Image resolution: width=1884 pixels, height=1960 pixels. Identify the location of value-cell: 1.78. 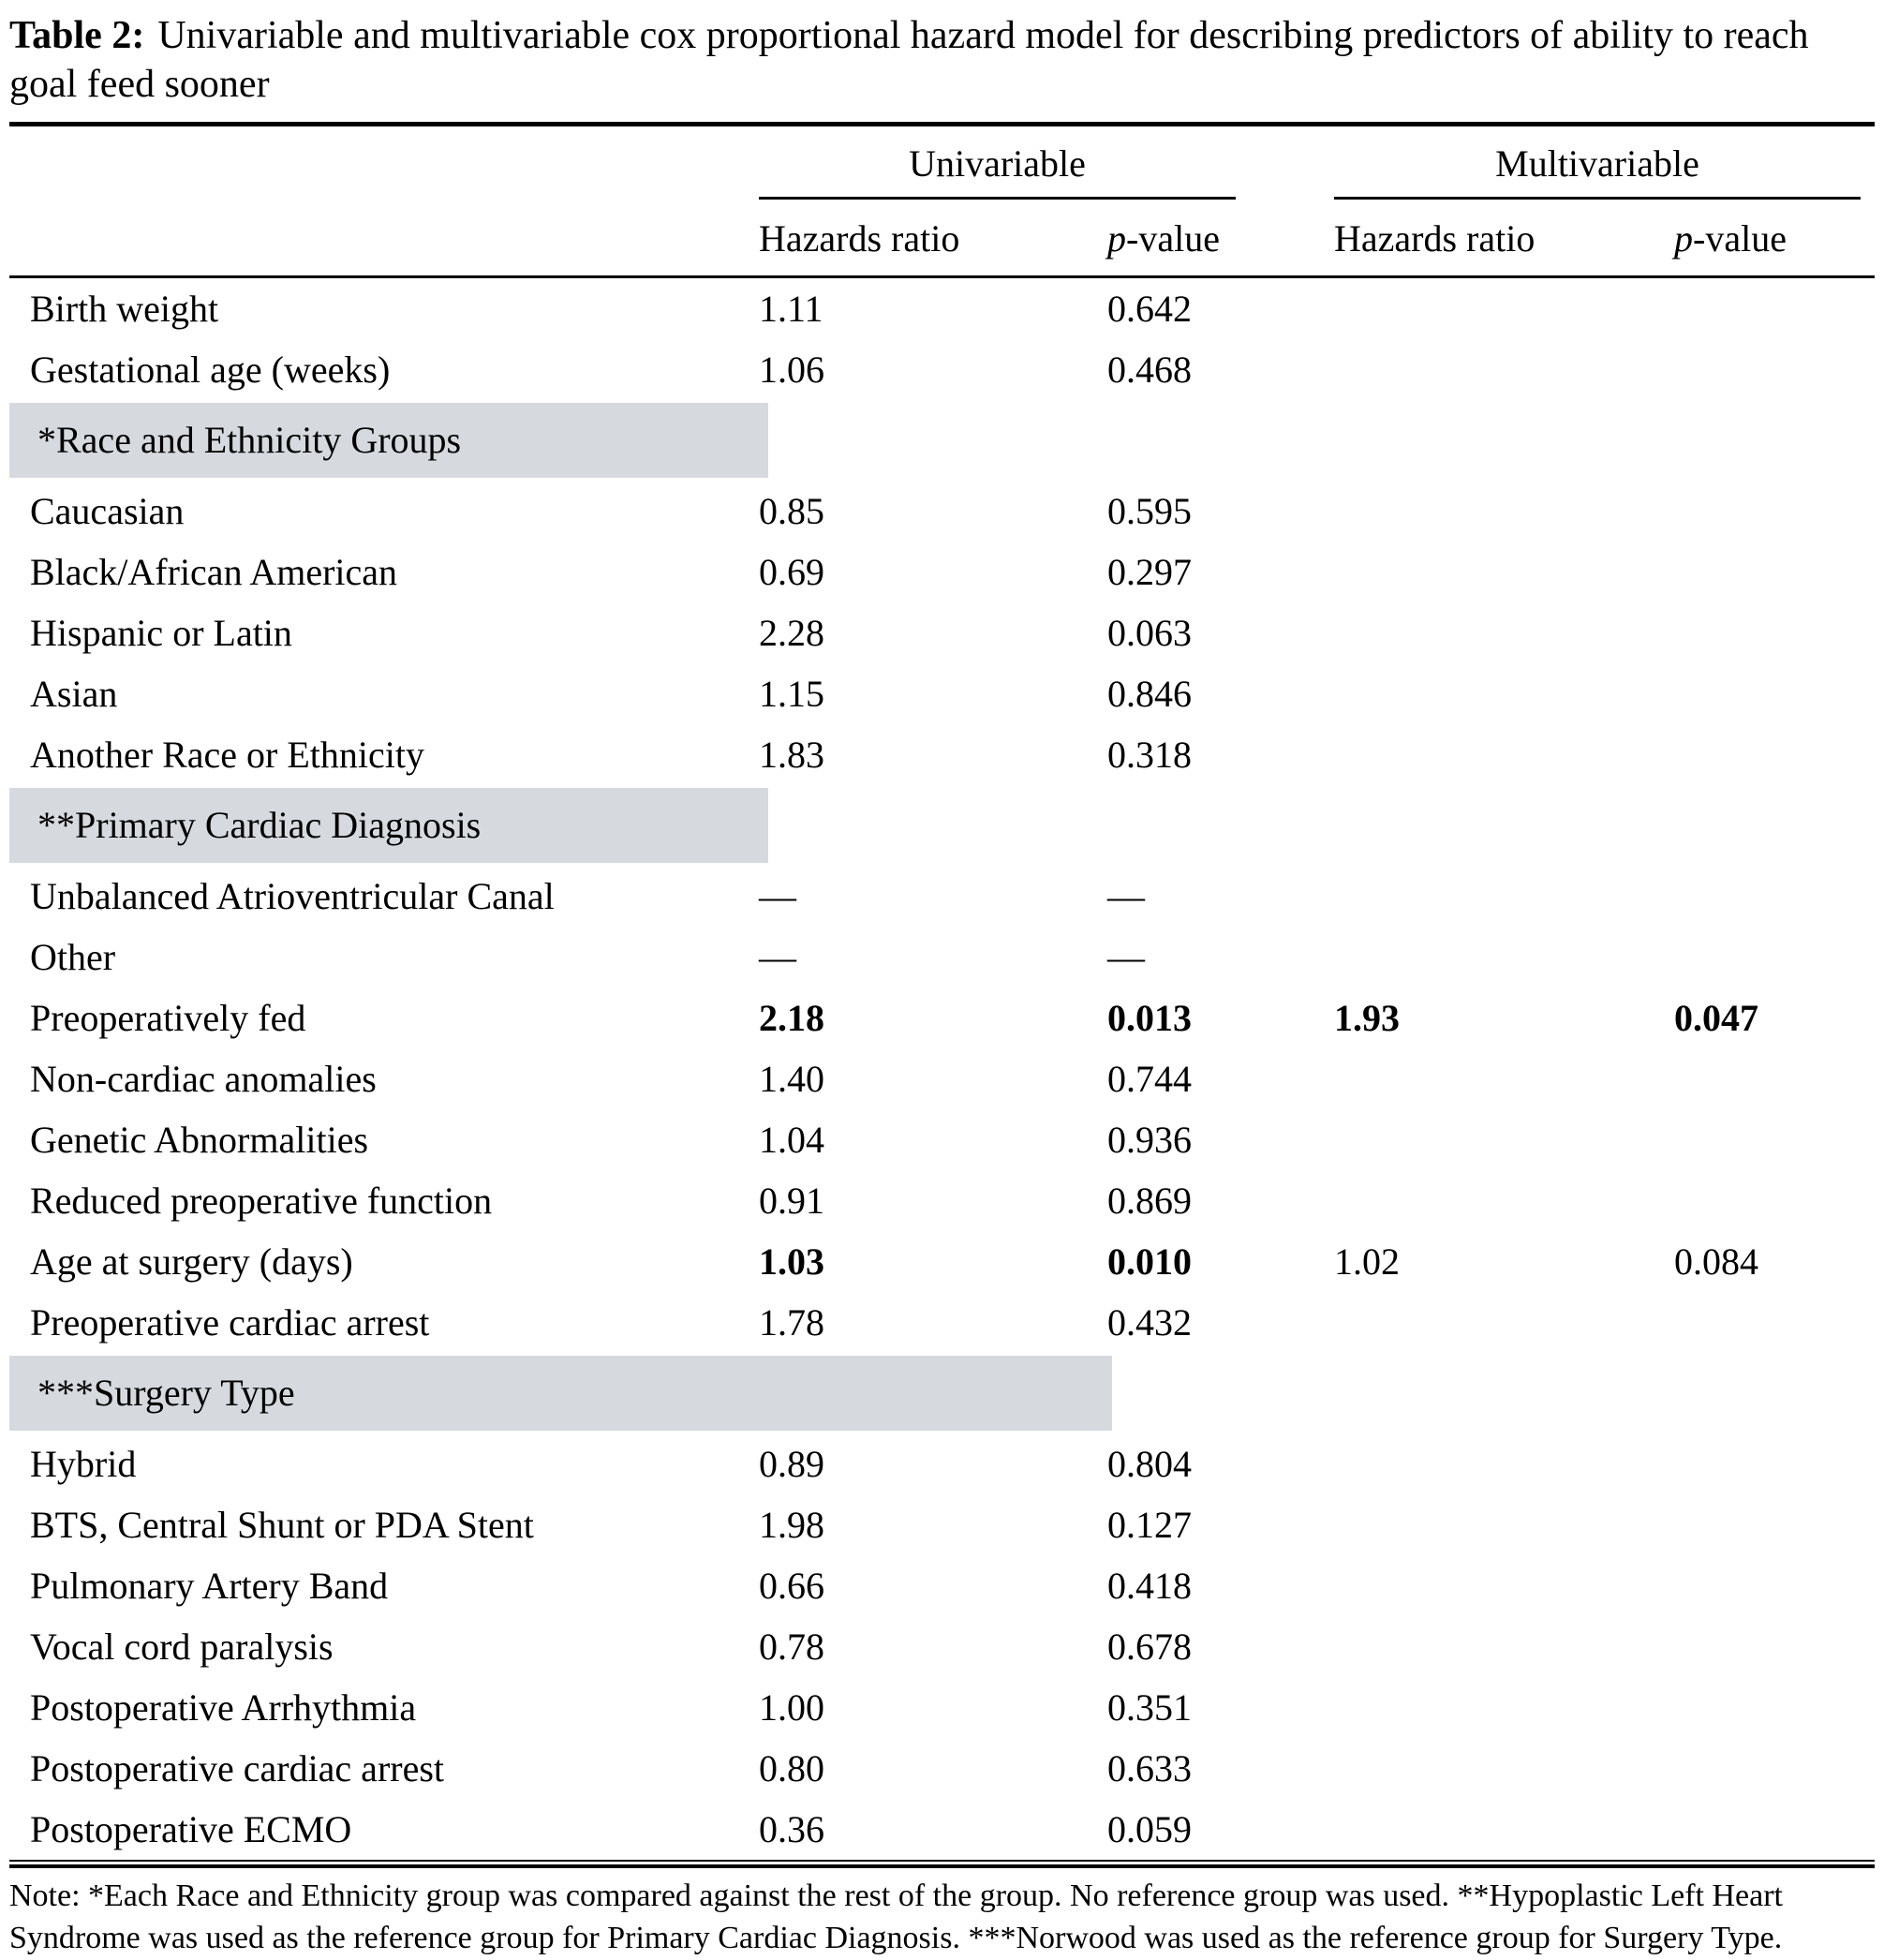
(791, 1322).